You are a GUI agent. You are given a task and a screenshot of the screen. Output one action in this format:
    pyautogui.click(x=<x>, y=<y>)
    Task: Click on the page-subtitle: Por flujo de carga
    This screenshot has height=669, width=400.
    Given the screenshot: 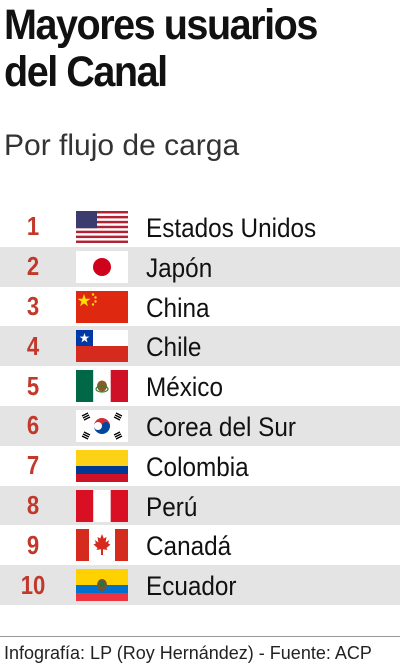 What is the action you would take?
    pyautogui.click(x=122, y=145)
    